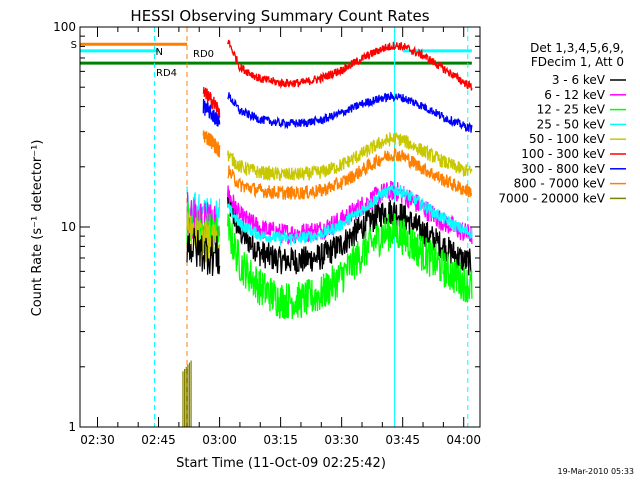 The width and height of the screenshot is (640, 480). Describe the element at coordinates (74, 45) in the screenshot. I see `flag-label: S` at that location.